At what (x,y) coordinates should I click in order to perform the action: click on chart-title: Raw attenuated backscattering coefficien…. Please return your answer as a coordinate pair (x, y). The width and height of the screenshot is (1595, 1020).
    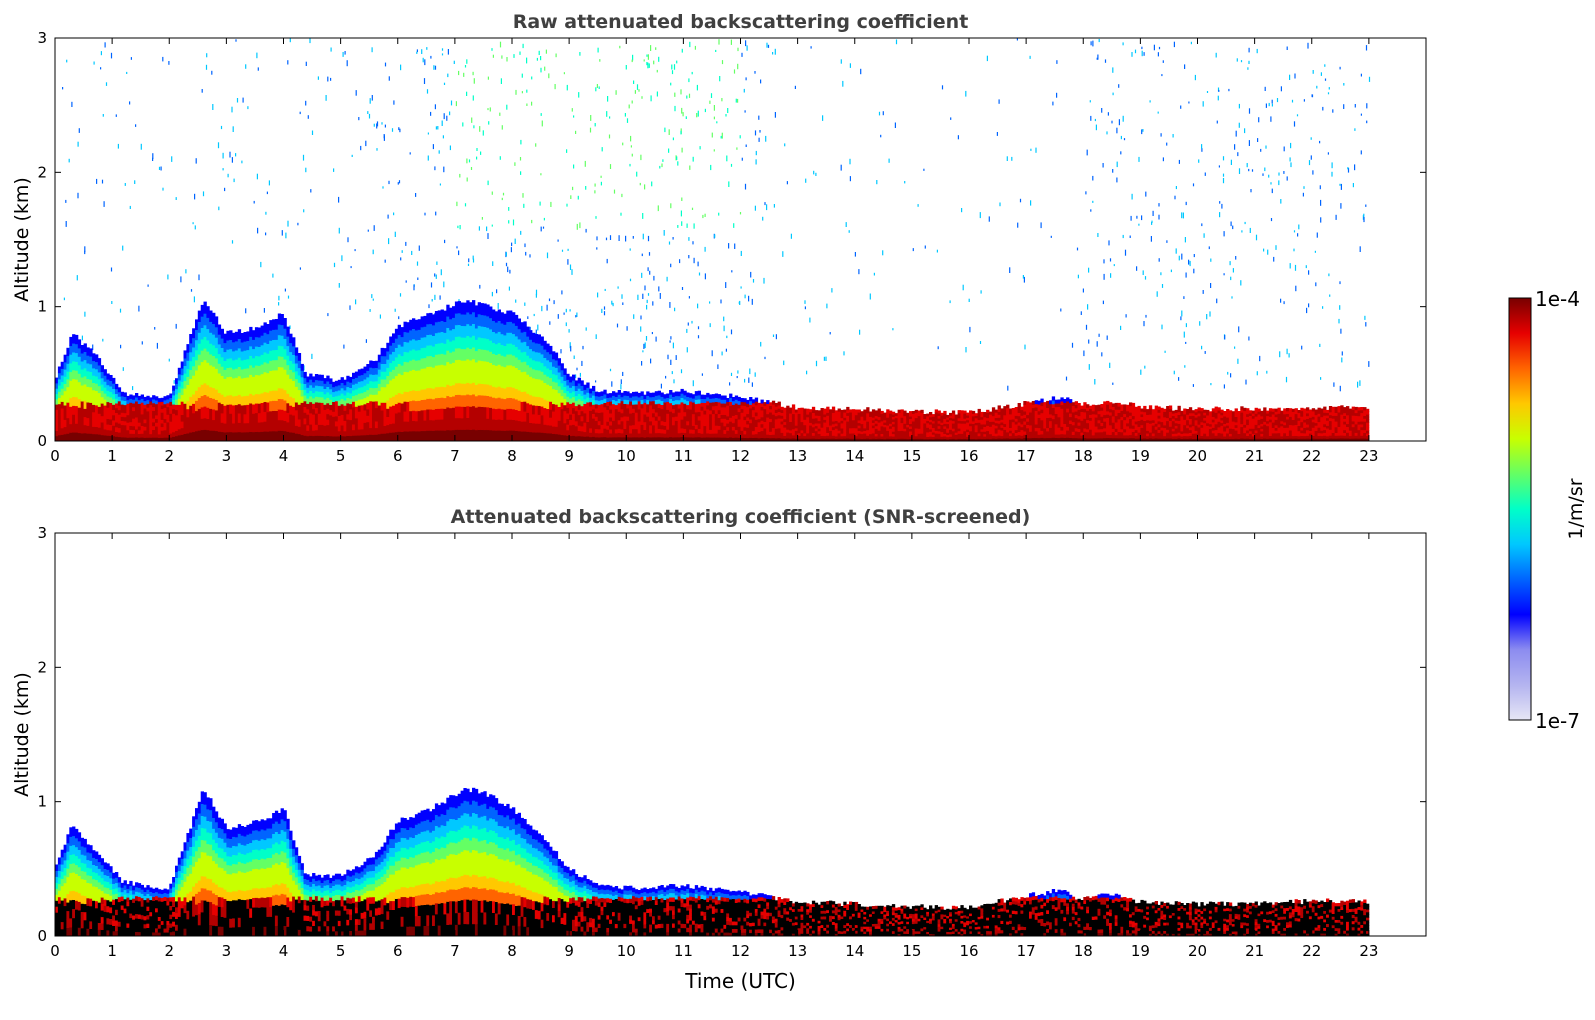
    Looking at the image, I should click on (741, 22).